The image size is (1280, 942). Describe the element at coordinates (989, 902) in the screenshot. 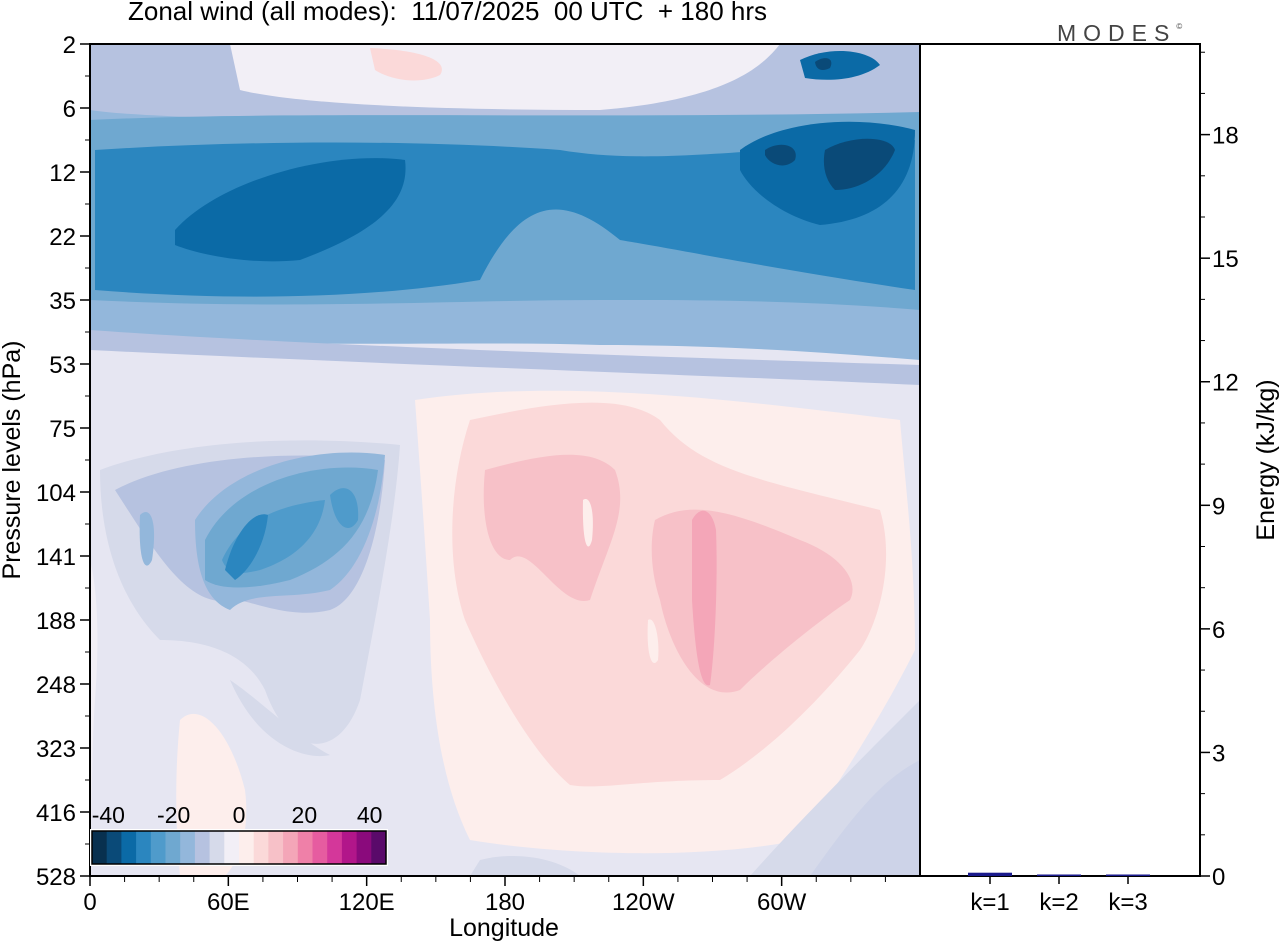

I see `energy-x-label: k=1` at that location.